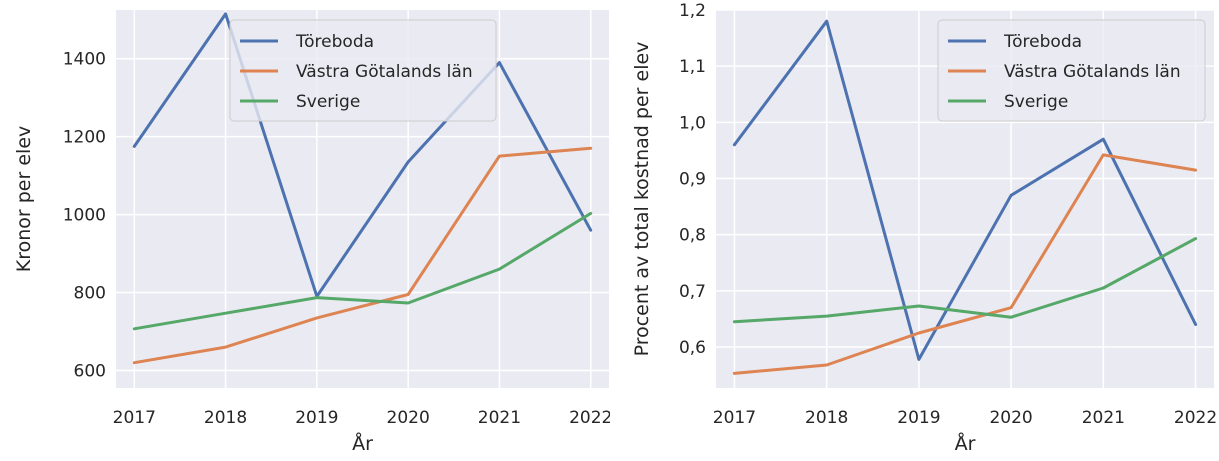 This screenshot has height=461, width=1219. What do you see at coordinates (84, 138) in the screenshot?
I see `y-tick-label: 1200` at bounding box center [84, 138].